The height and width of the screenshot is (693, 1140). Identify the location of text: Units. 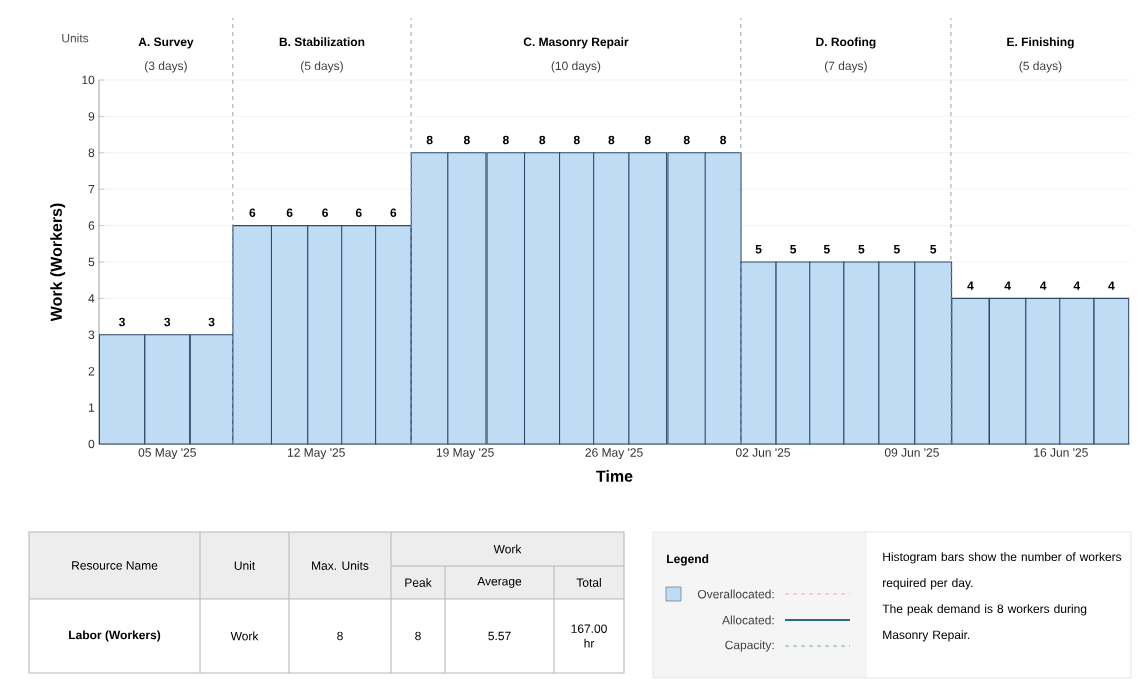
(75, 38).